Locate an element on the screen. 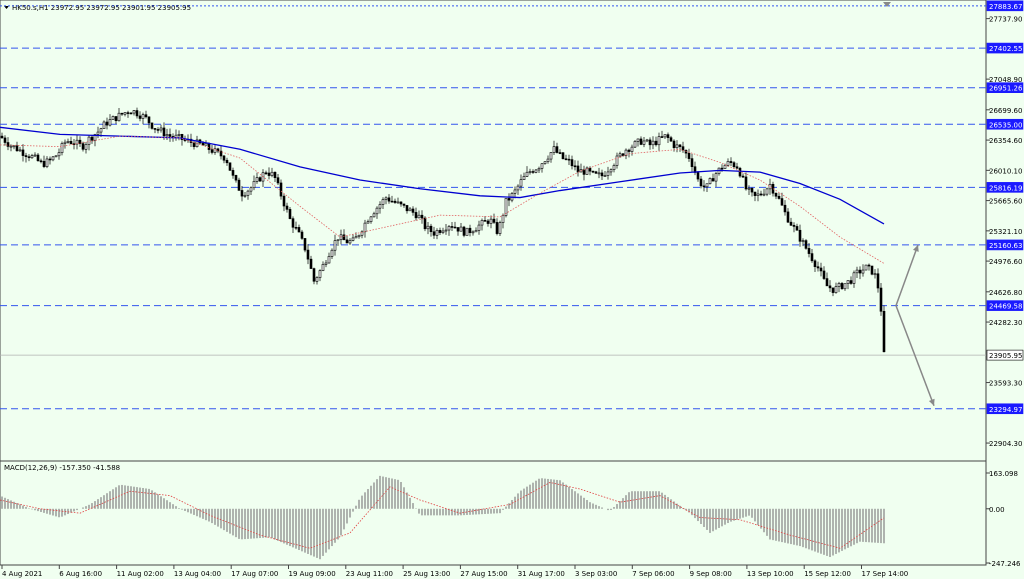 This screenshot has height=579, width=1024. macd-histogram is located at coordinates (442, 517).